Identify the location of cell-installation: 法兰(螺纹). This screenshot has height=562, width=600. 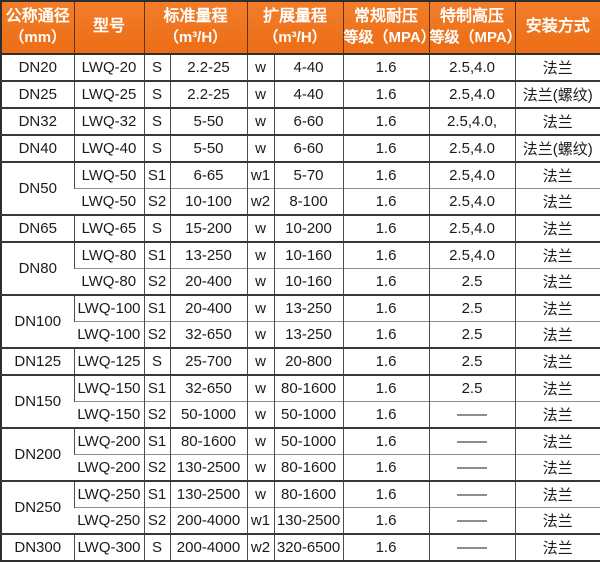
(557, 94).